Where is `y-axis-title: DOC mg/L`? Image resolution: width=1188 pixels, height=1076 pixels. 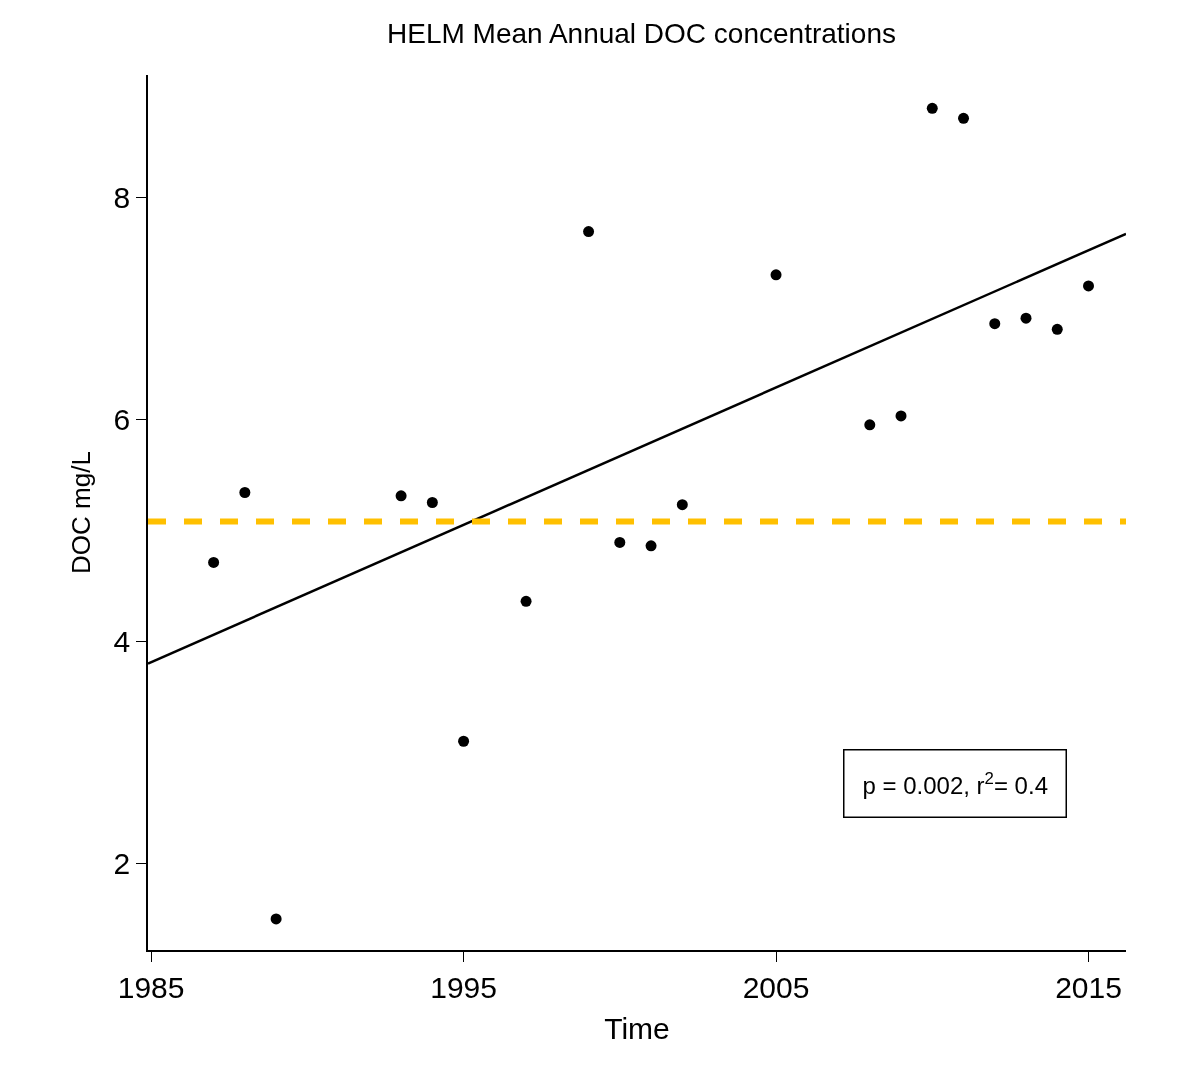
y-axis-title: DOC mg/L is located at coordinates (81, 512).